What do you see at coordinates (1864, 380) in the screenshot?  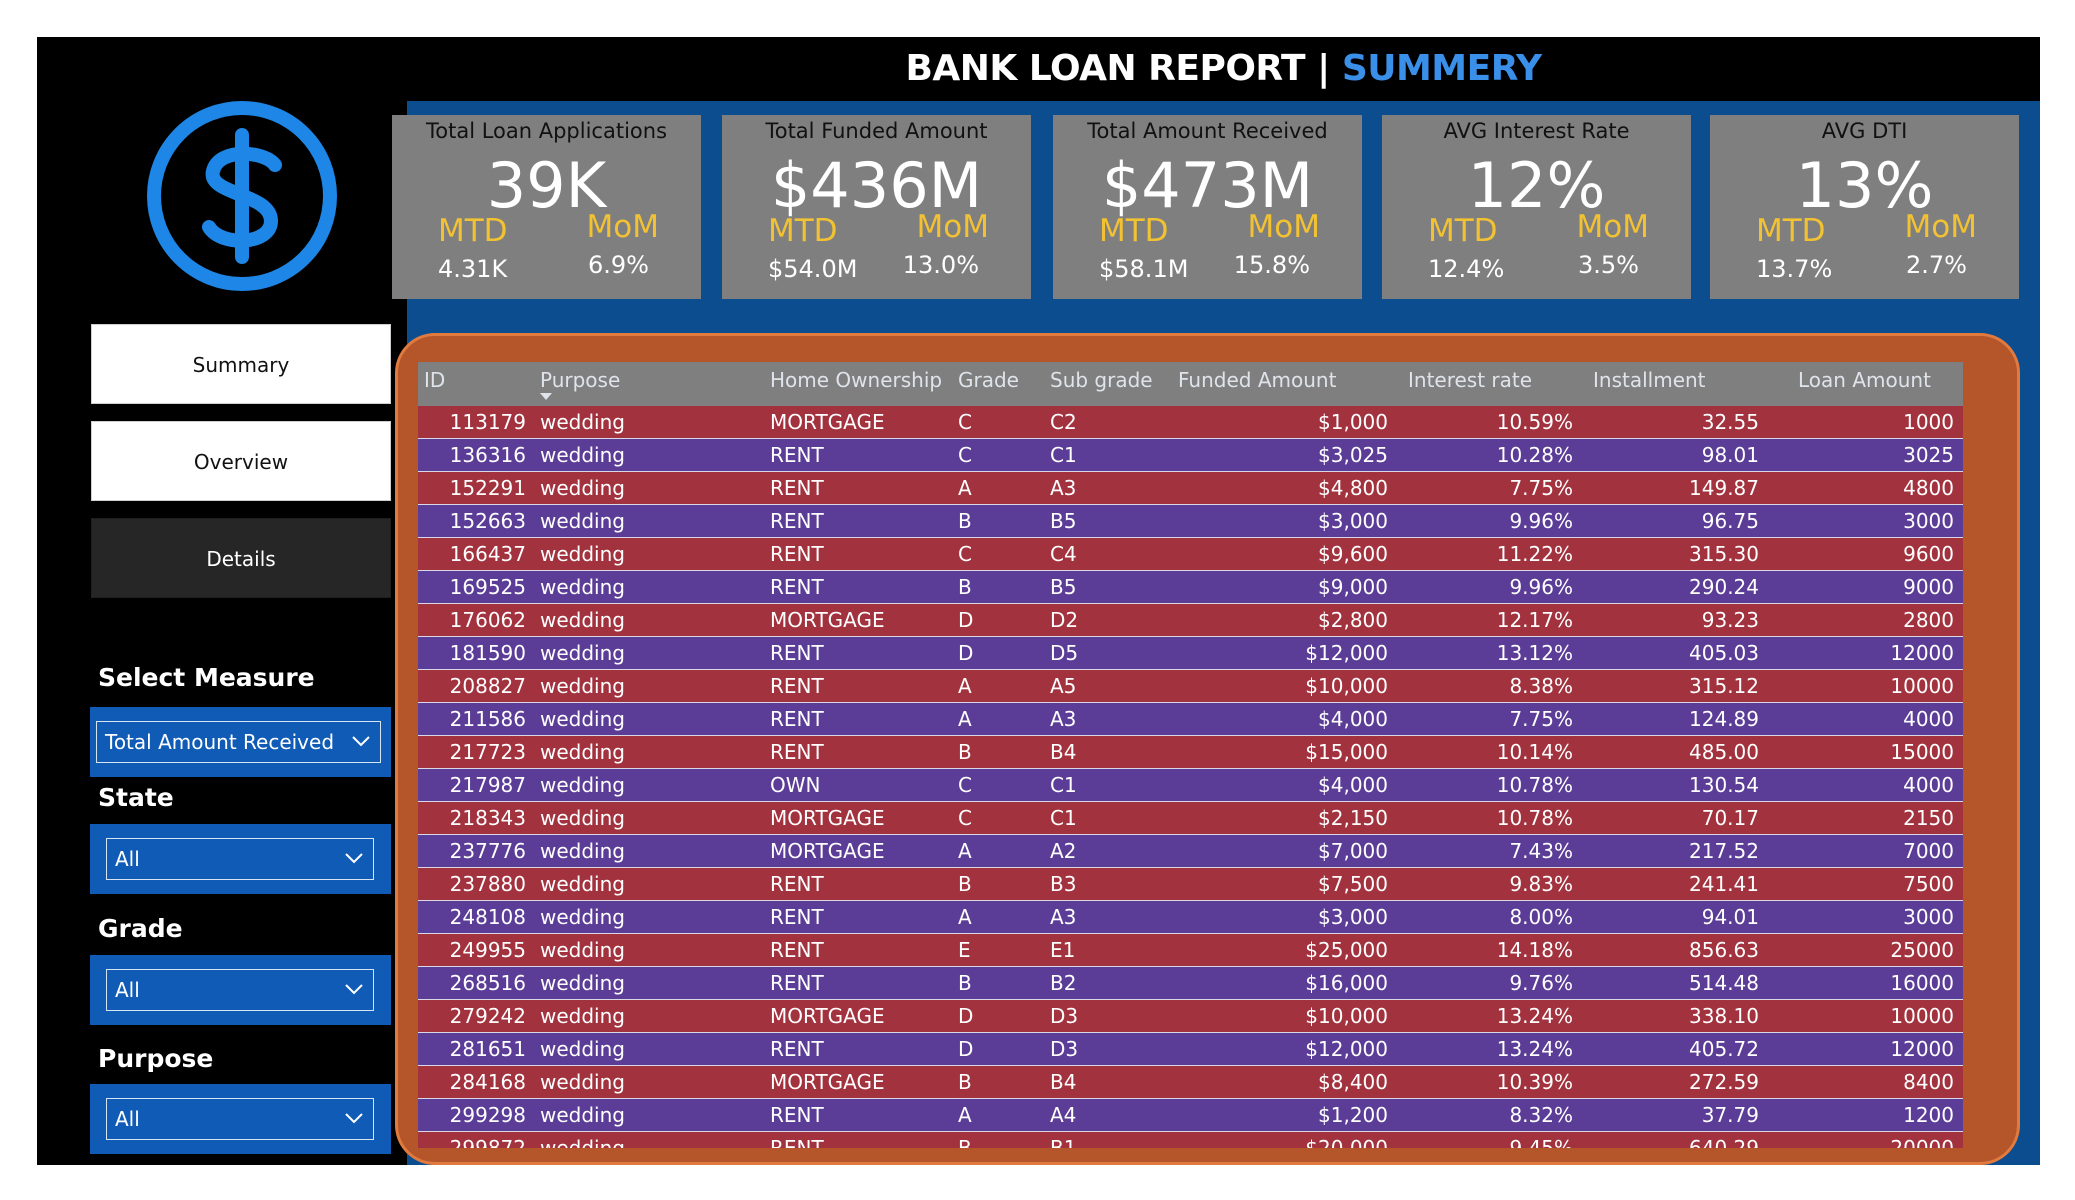 I see `col-header-loan-amount: Loan Amount` at bounding box center [1864, 380].